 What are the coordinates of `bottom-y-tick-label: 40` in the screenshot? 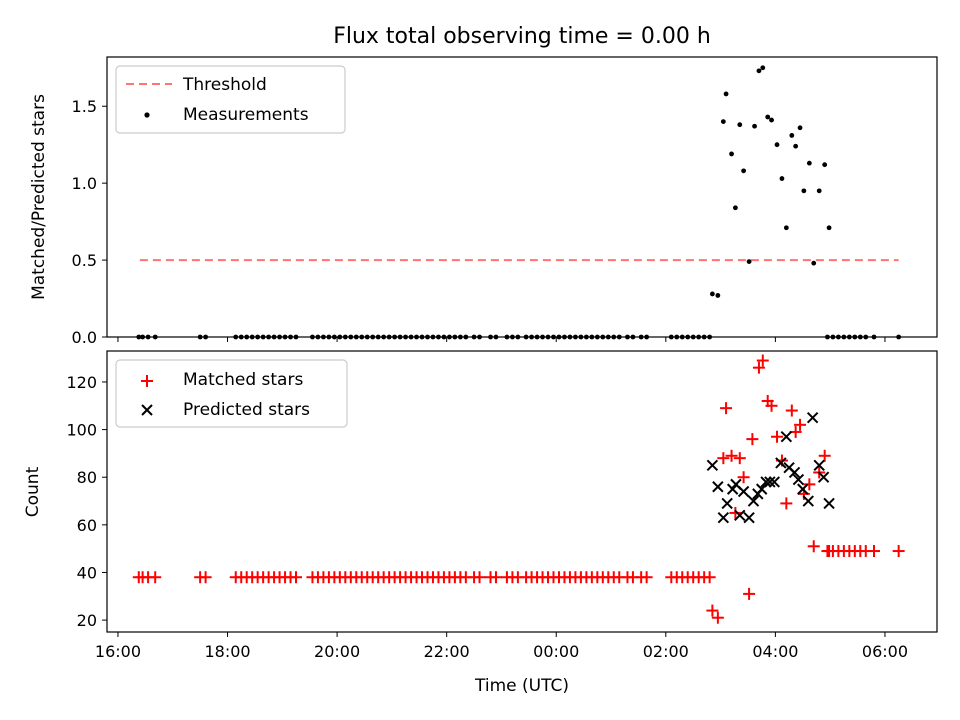 It's located at (87, 572).